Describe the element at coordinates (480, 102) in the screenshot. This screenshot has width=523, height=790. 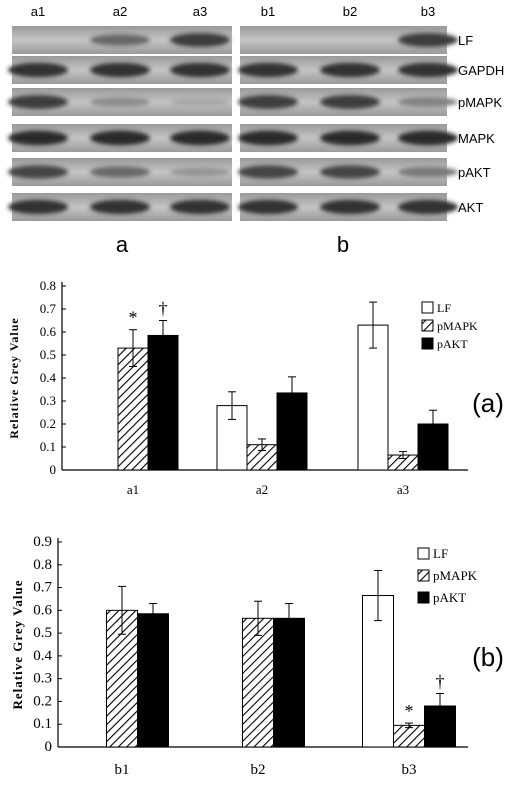
I see `protein-row-label: pMAPK` at that location.